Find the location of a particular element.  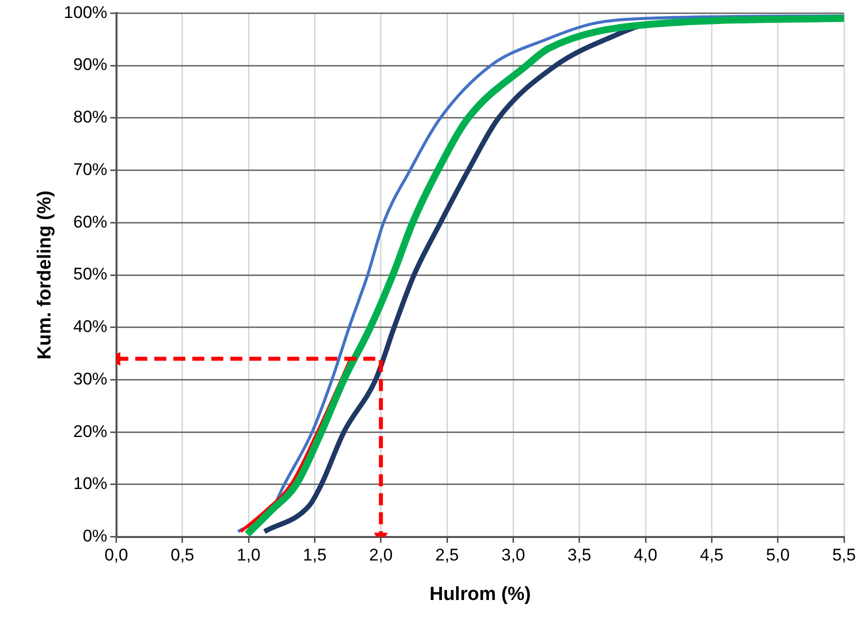

y-tick-label: 60% is located at coordinates (90, 222).